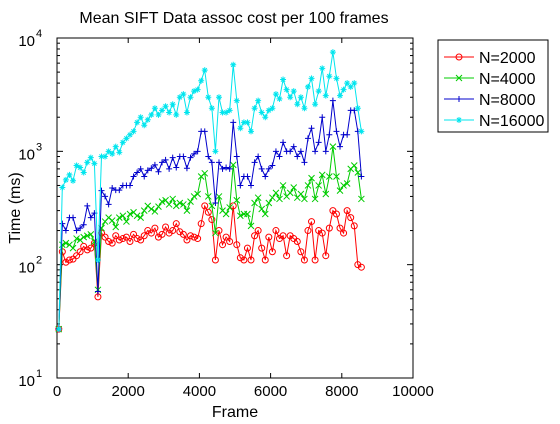 The width and height of the screenshot is (560, 424). What do you see at coordinates (507, 100) in the screenshot?
I see `legend-label-n-8000: N=8000` at bounding box center [507, 100].